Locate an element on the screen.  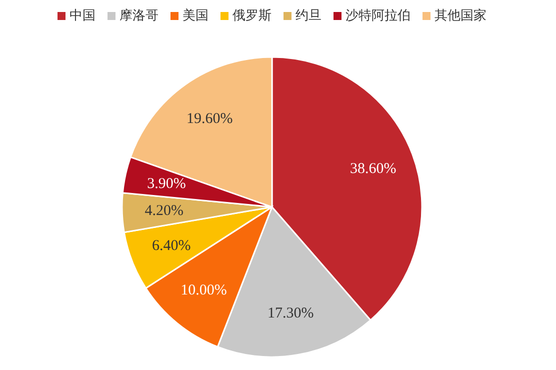
data-label: 6.40% is located at coordinates (171, 246).